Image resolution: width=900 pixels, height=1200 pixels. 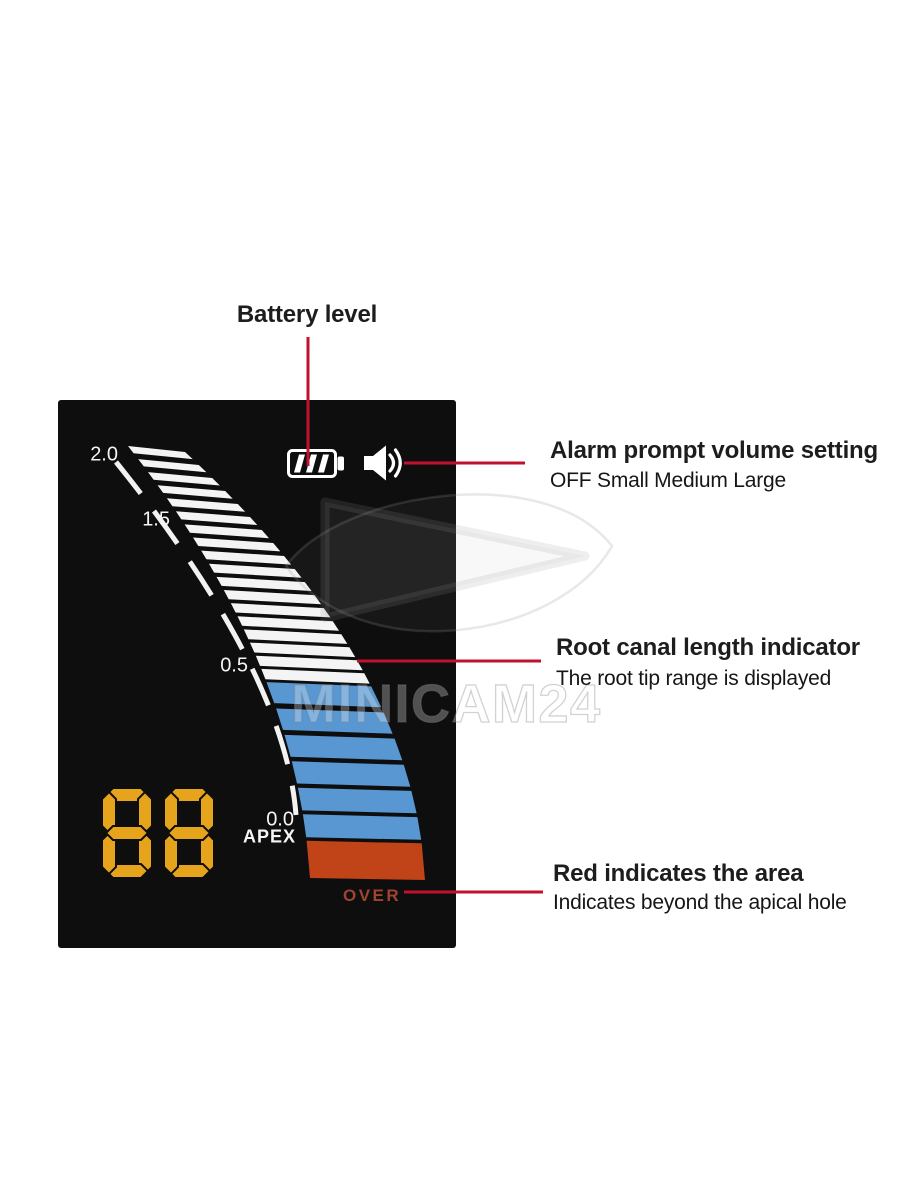 I want to click on battery-level-label: Battery level, so click(x=307, y=314).